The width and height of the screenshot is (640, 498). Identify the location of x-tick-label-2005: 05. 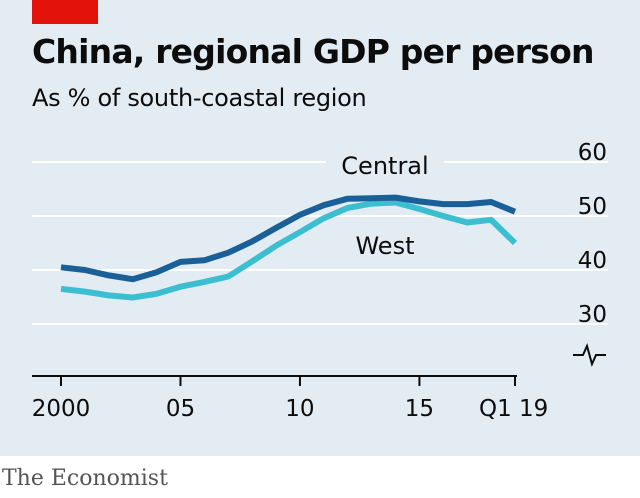
(180, 409).